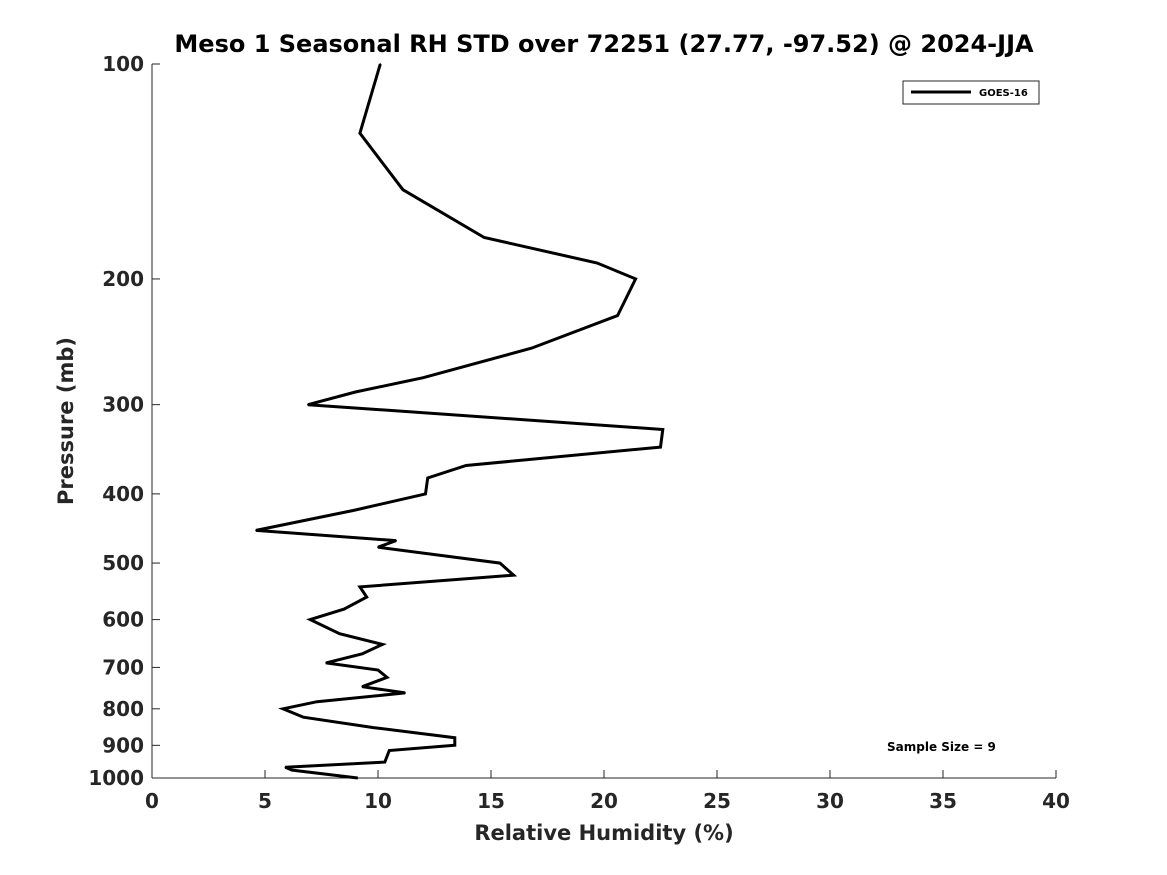 Image resolution: width=1167 pixels, height=875 pixels. What do you see at coordinates (491, 801) in the screenshot?
I see `x-tick-label: 15` at bounding box center [491, 801].